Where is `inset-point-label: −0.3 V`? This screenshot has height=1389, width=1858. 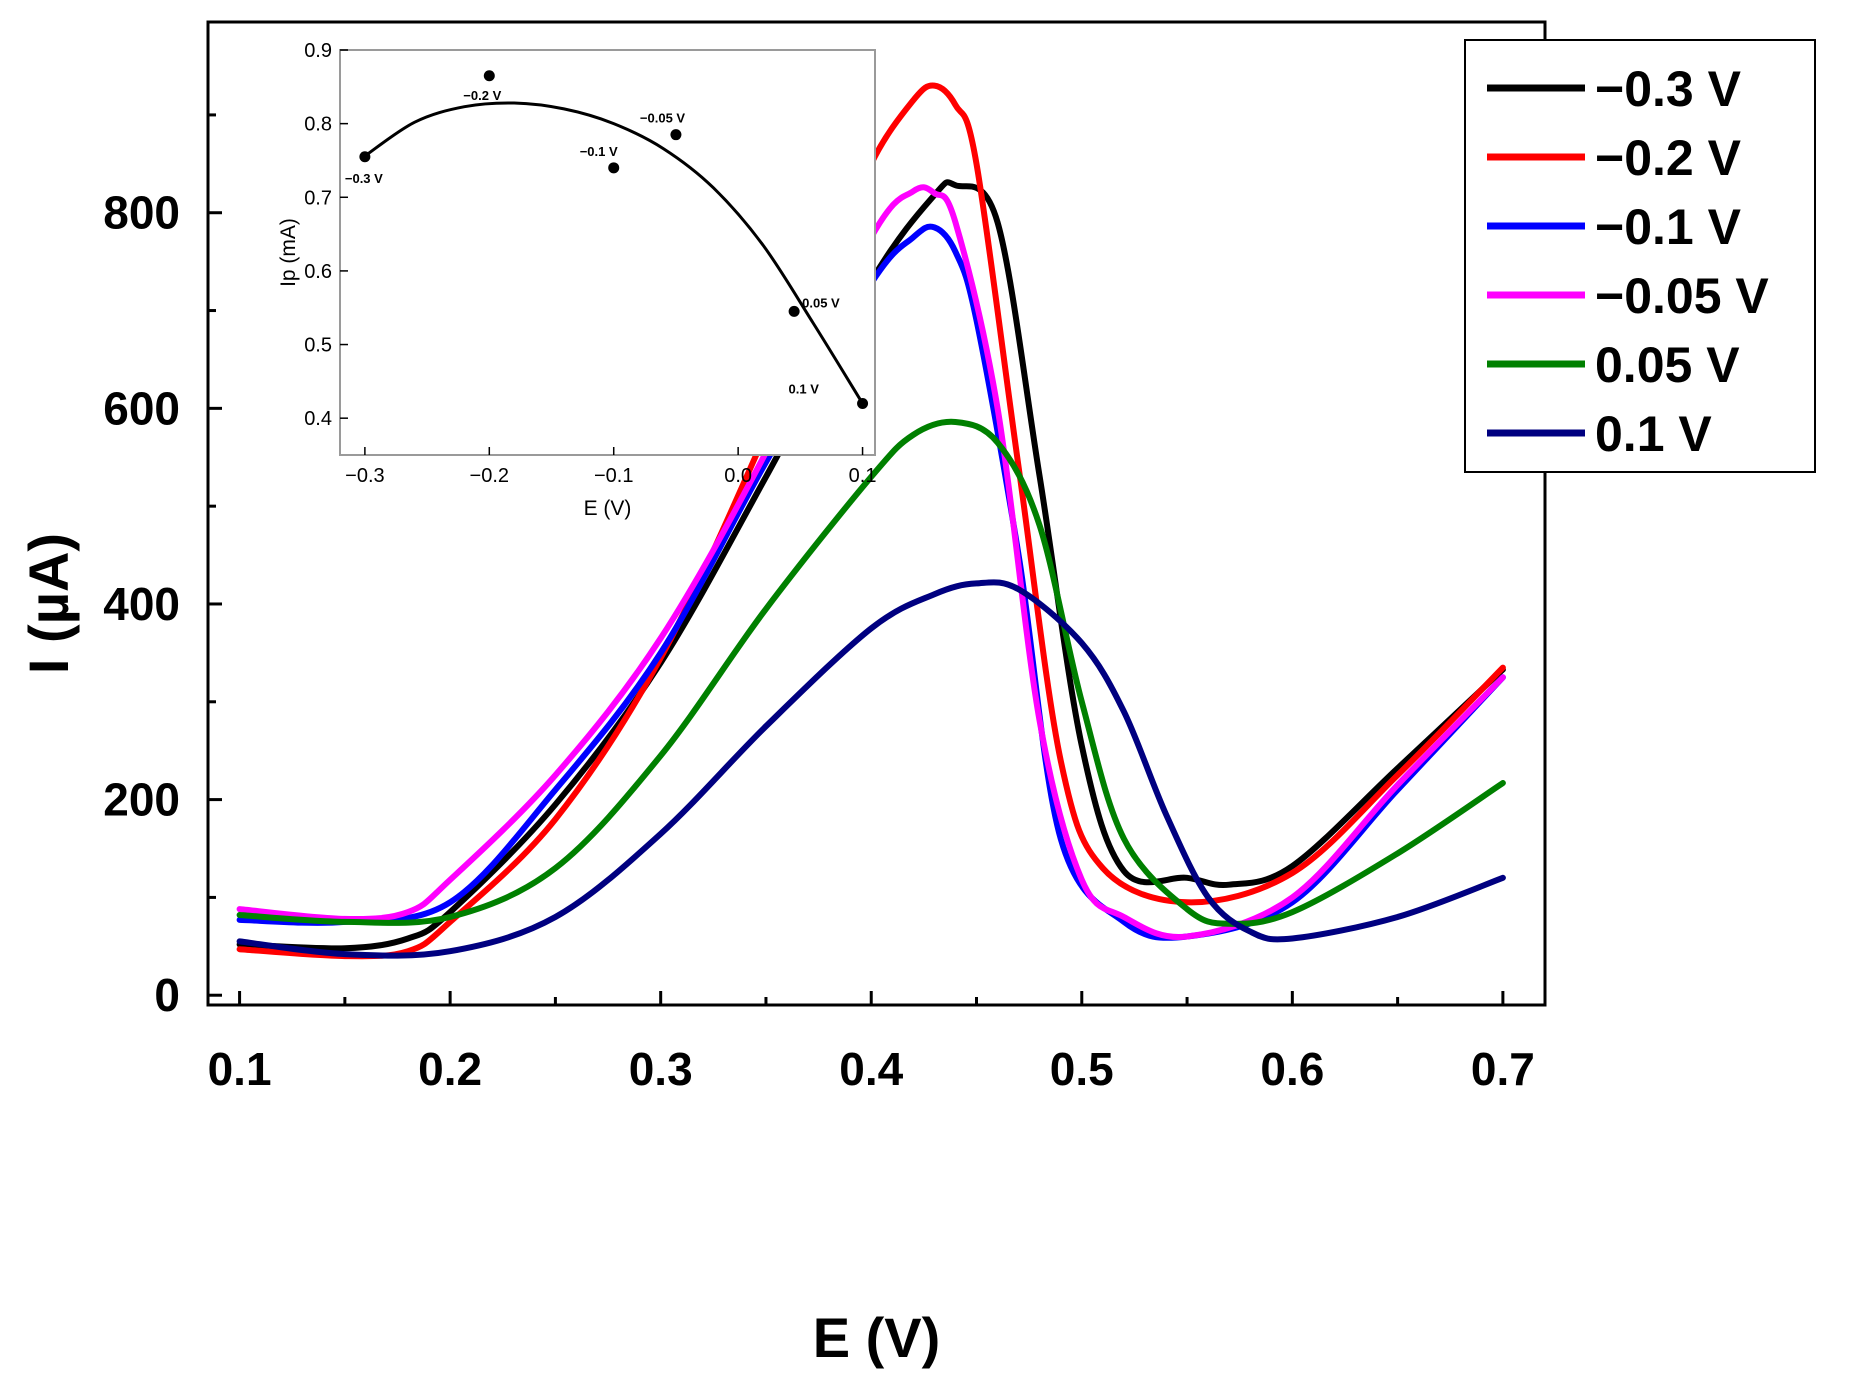
inset-point-label: −0.3 V is located at coordinates (364, 178).